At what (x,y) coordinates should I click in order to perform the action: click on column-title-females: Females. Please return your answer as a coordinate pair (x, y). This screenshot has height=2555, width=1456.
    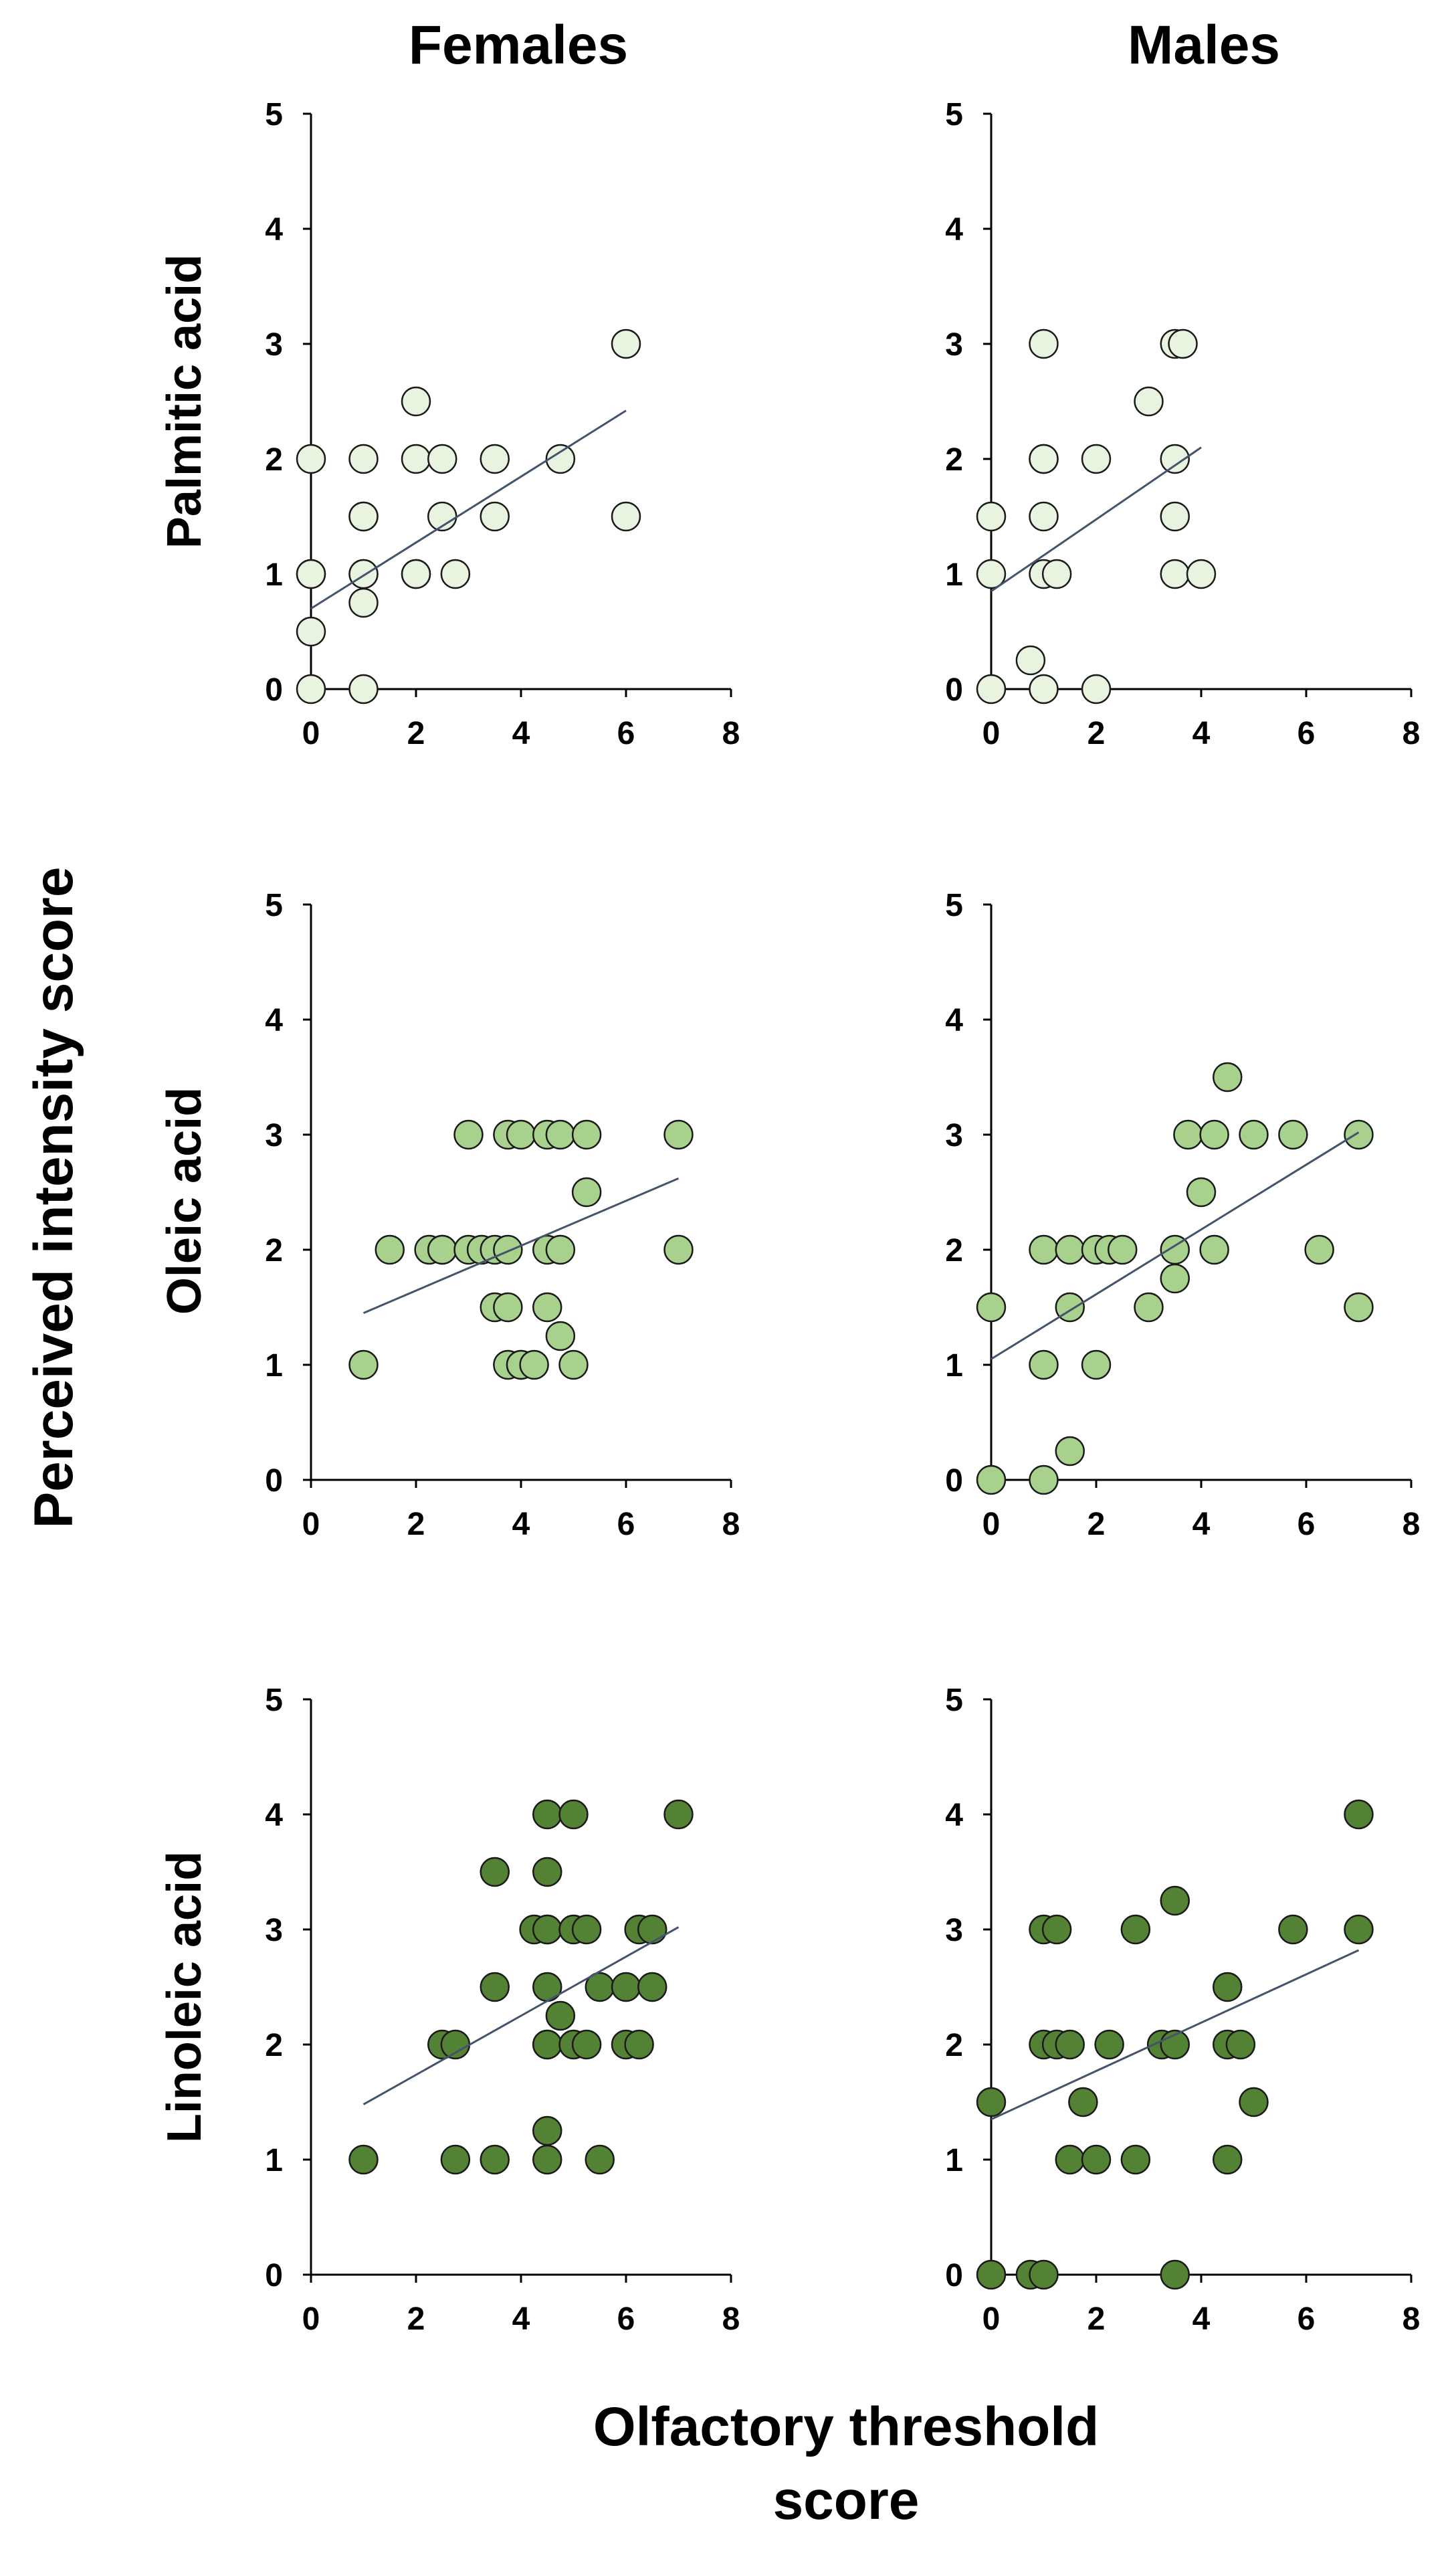
    Looking at the image, I should click on (518, 46).